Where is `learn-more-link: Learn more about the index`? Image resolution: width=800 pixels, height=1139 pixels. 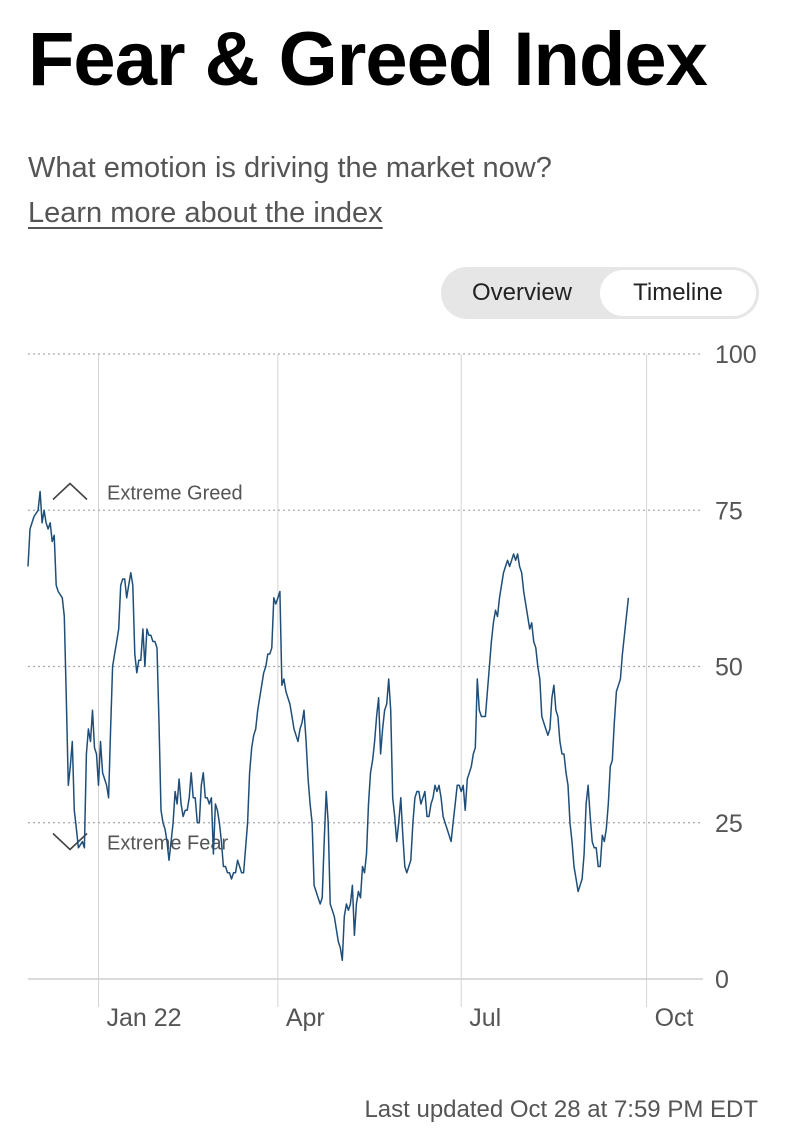
learn-more-link: Learn more about the index is located at coordinates (205, 213).